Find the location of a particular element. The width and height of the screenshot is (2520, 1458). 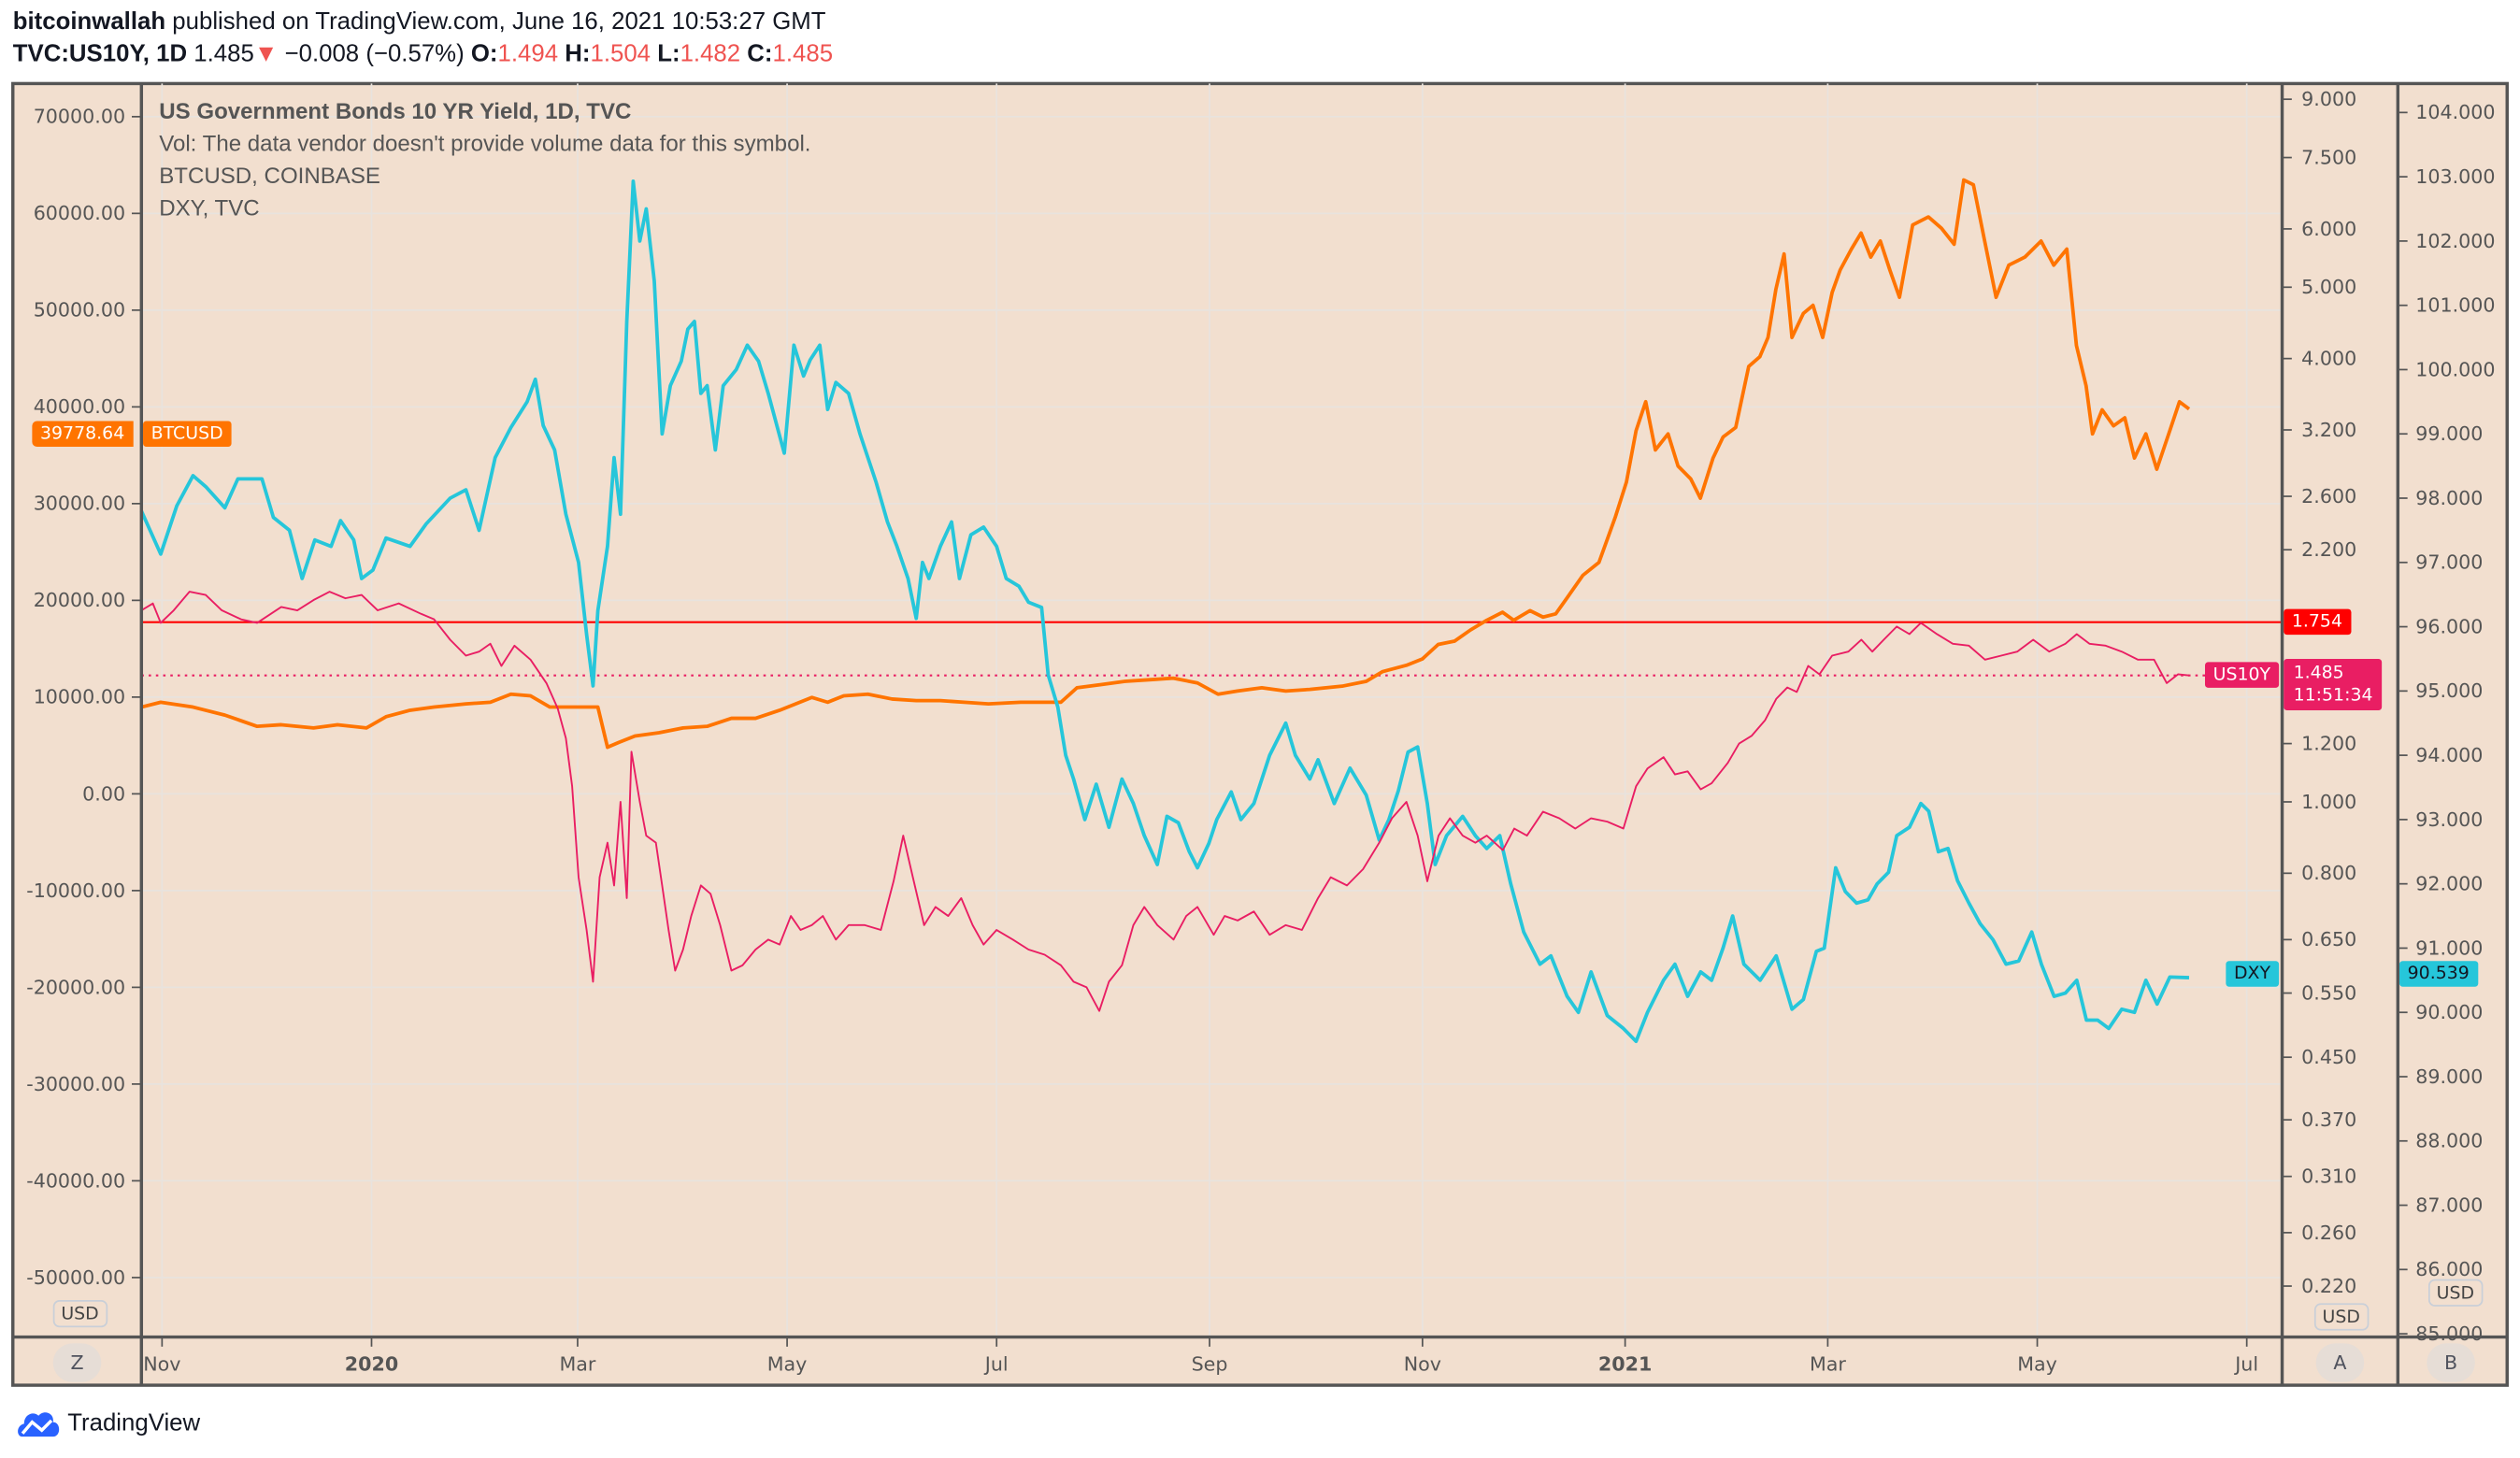

close-value: 1.485 is located at coordinates (803, 53).